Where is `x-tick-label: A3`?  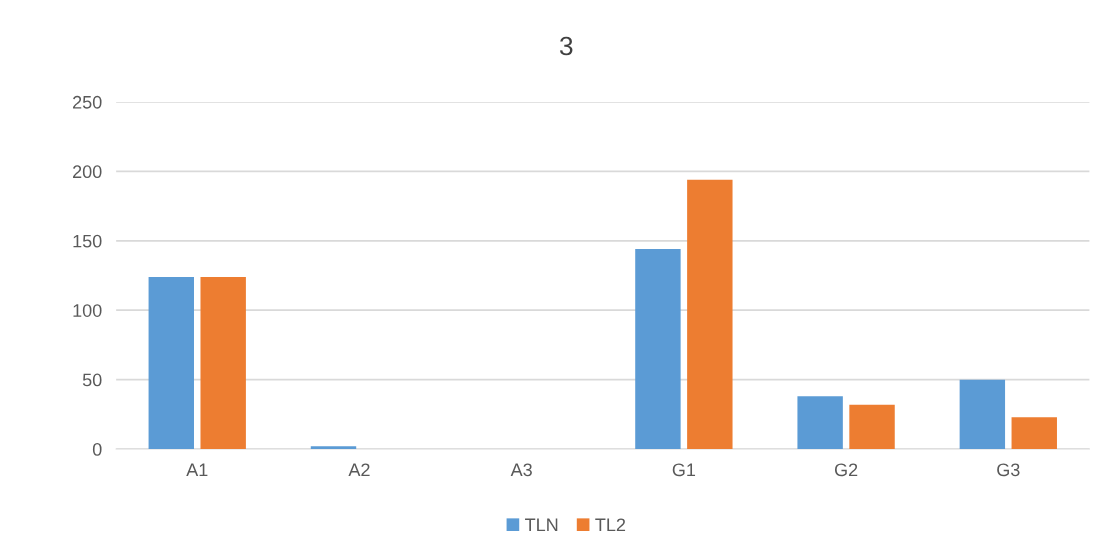
x-tick-label: A3 is located at coordinates (521, 470).